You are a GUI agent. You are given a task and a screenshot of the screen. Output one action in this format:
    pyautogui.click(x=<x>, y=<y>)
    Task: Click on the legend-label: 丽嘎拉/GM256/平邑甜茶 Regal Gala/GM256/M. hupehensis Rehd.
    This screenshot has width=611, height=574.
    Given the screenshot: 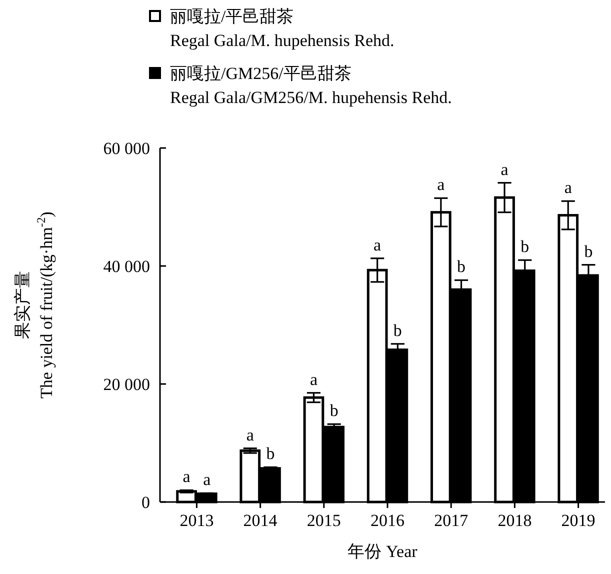 What is the action you would take?
    pyautogui.click(x=311, y=85)
    